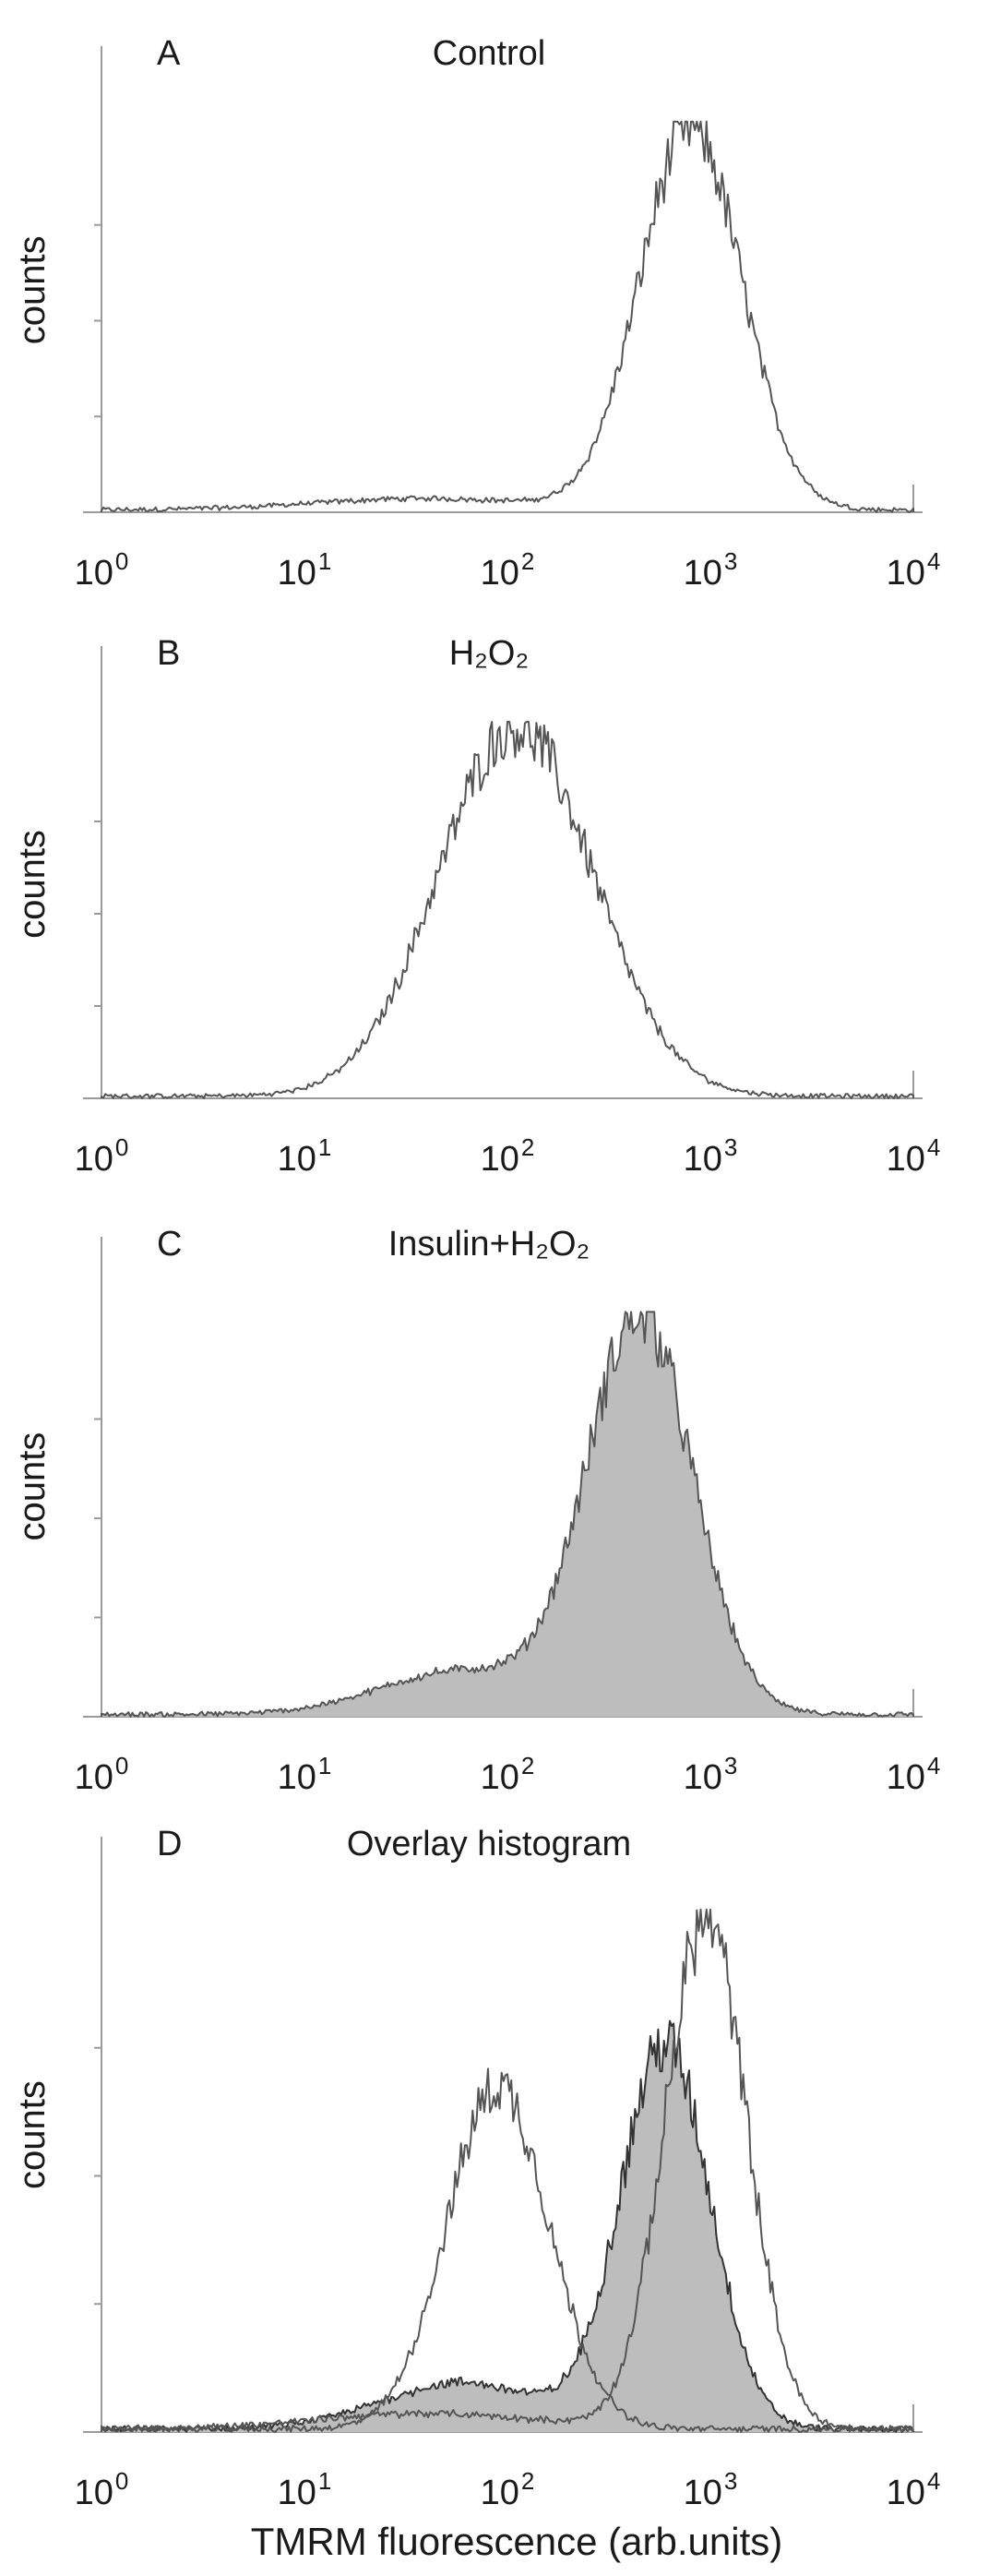 The height and width of the screenshot is (2576, 989). I want to click on x-axis-label: TMRM fluorescence (arb.units), so click(517, 2541).